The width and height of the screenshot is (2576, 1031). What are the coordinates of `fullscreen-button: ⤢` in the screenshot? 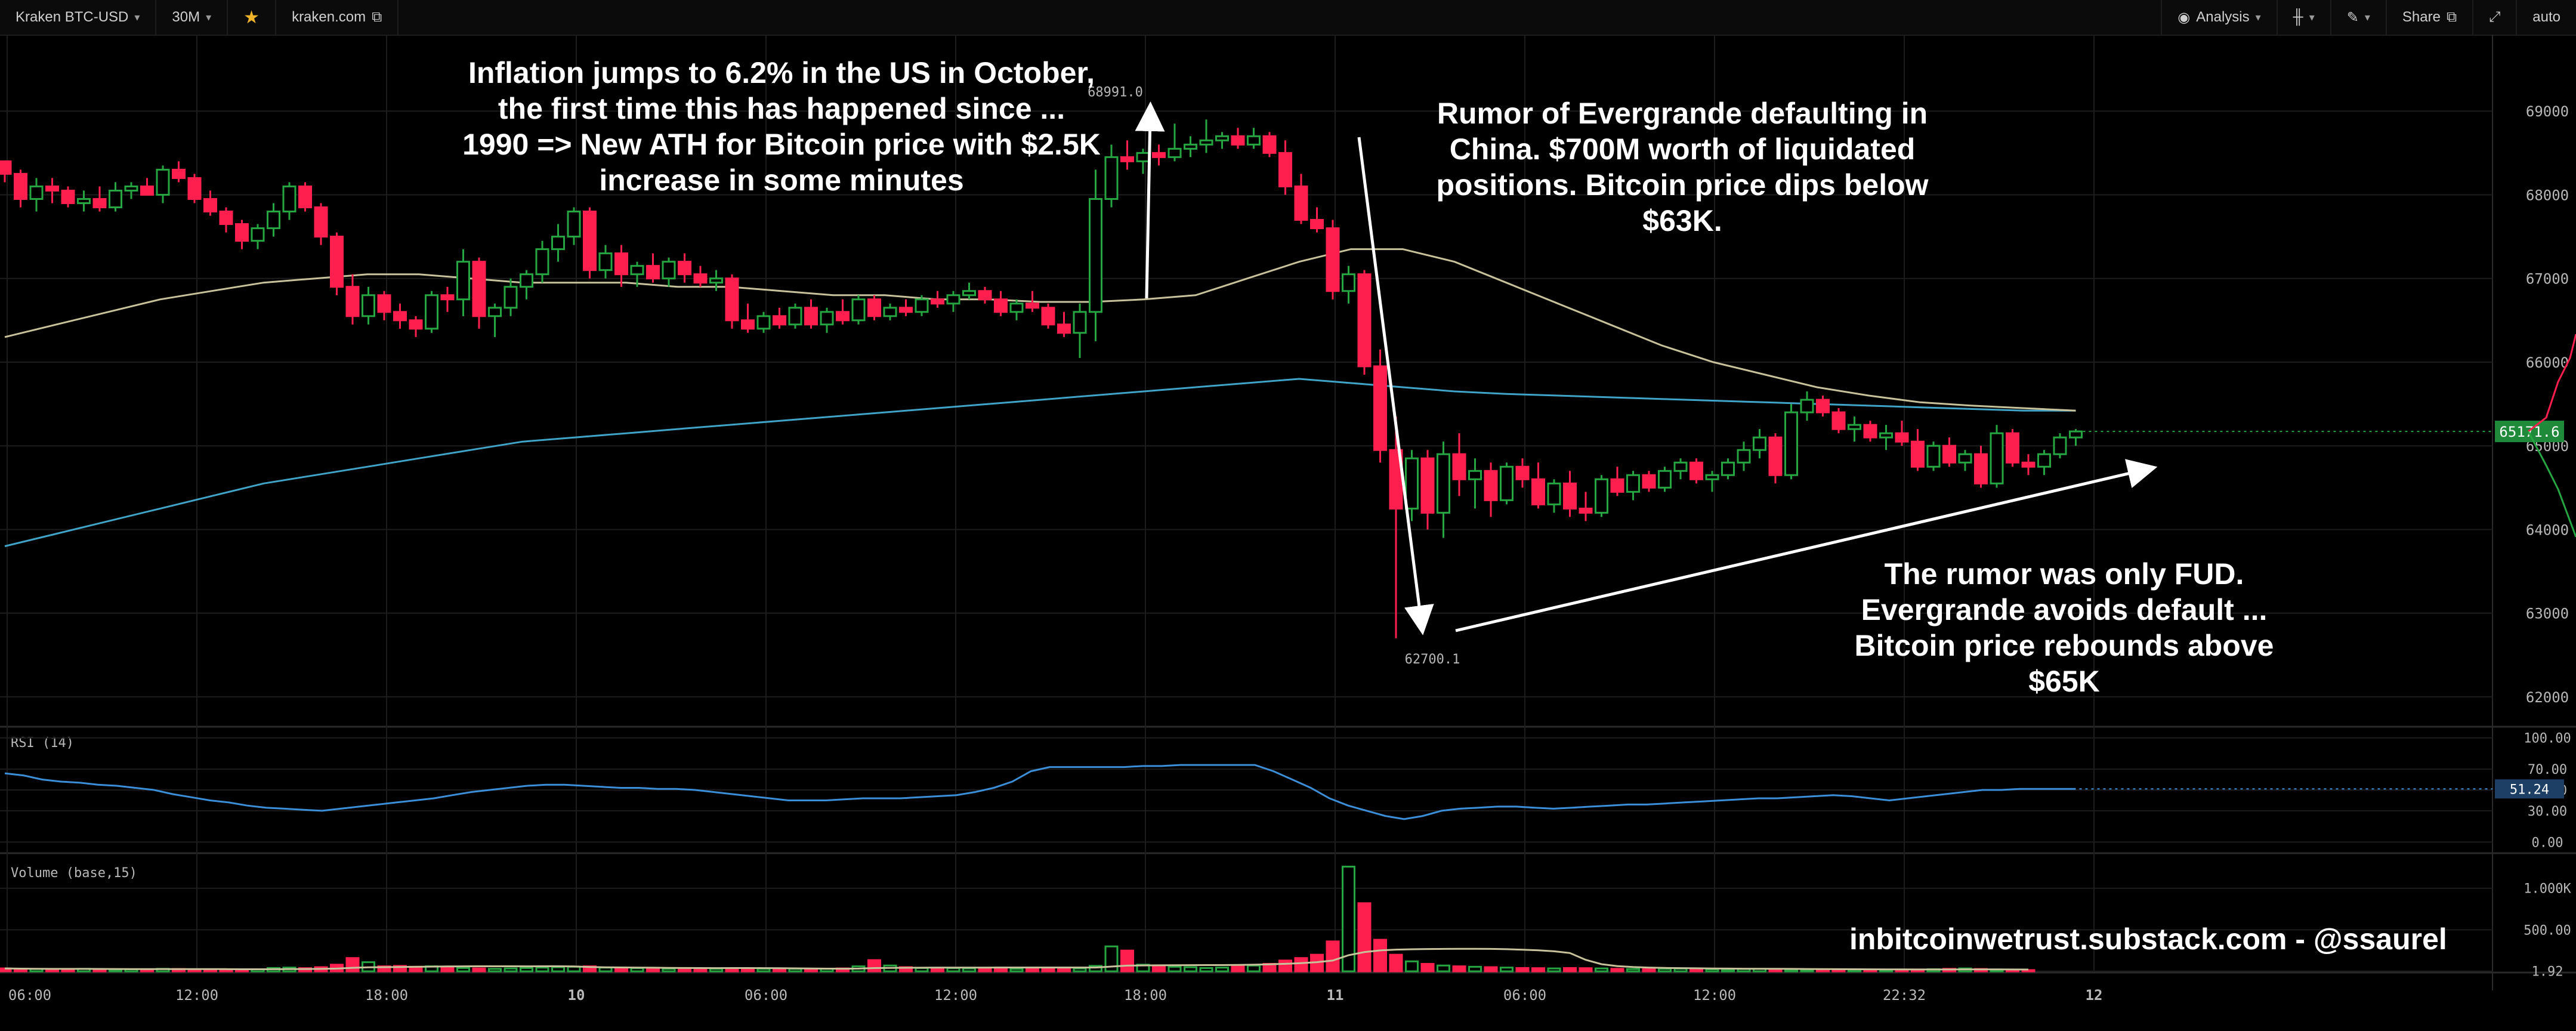 It's located at (2494, 17).